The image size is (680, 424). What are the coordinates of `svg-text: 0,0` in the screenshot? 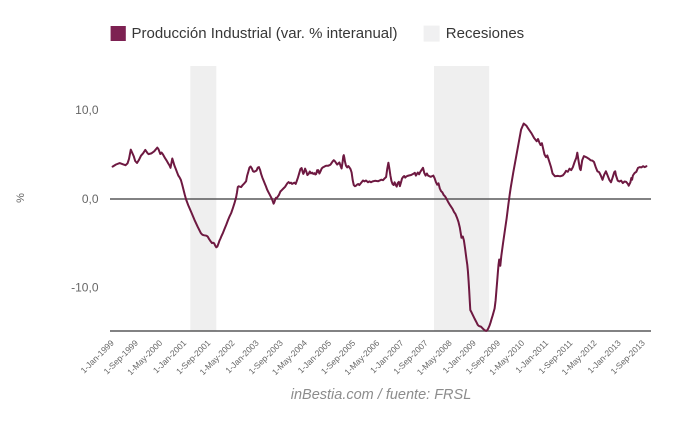 It's located at (90, 199).